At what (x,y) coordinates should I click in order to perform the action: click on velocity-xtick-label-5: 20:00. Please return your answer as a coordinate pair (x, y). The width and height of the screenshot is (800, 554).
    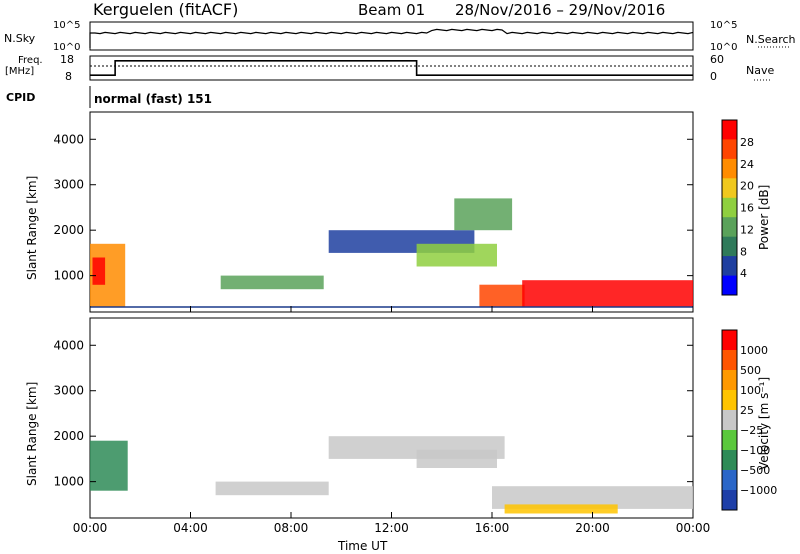
    Looking at the image, I should click on (592, 528).